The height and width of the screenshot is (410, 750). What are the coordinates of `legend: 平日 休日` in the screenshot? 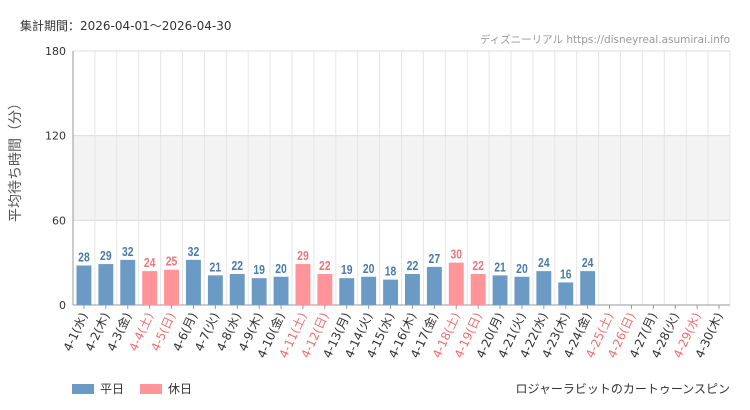 It's located at (132, 388).